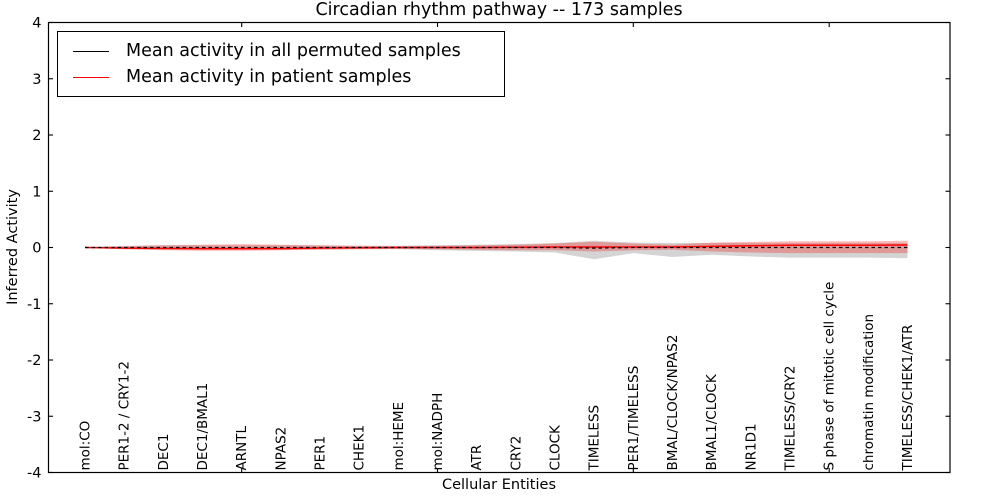 The height and width of the screenshot is (500, 1000). I want to click on x-tick-label: ATR, so click(477, 458).